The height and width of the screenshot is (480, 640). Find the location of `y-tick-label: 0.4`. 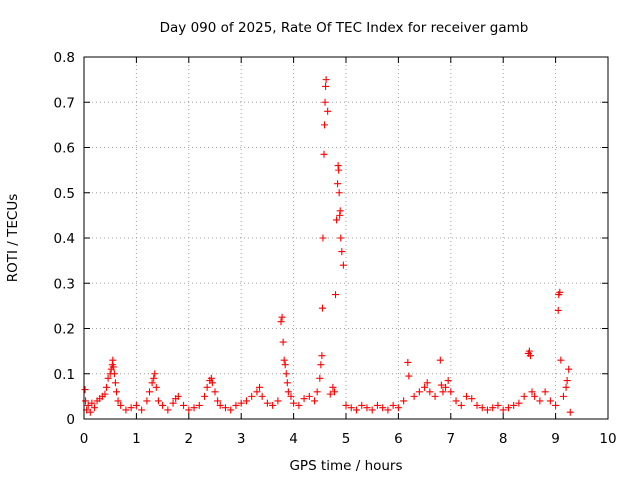

y-tick-label: 0.4 is located at coordinates (64, 239).